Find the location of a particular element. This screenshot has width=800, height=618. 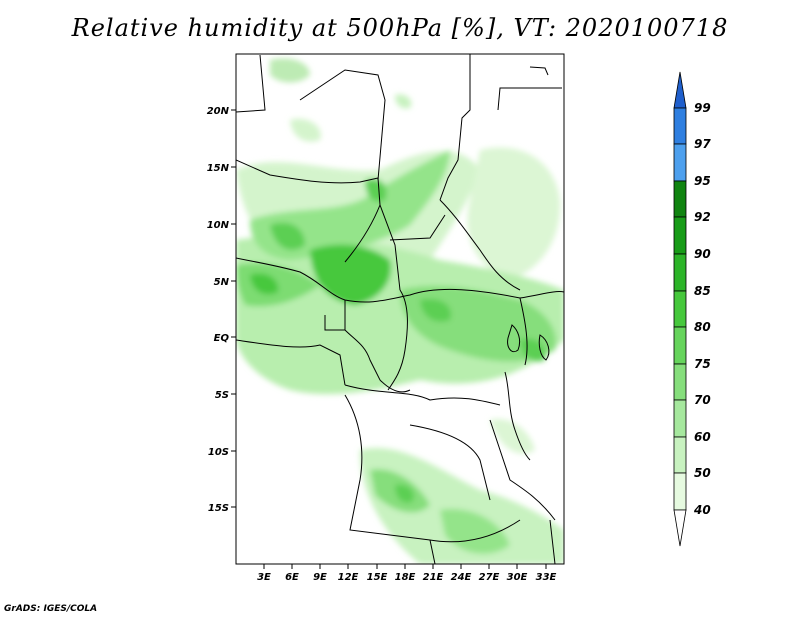

colorbar-label: 85 is located at coordinates (702, 291).